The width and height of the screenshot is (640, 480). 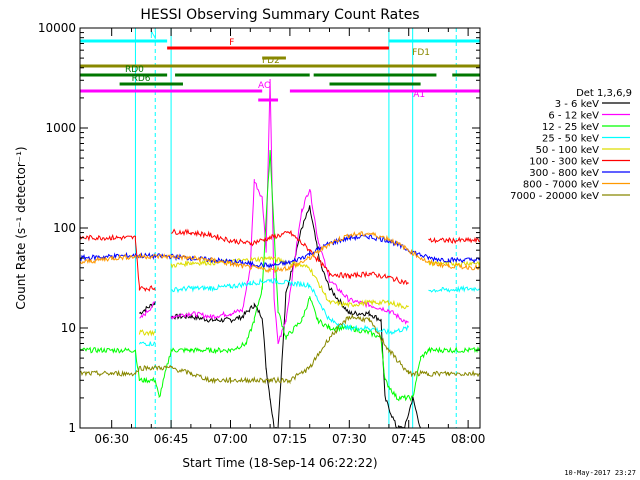 What do you see at coordinates (573, 116) in the screenshot?
I see `legend-label-1: 6 - 12 keV` at bounding box center [573, 116].